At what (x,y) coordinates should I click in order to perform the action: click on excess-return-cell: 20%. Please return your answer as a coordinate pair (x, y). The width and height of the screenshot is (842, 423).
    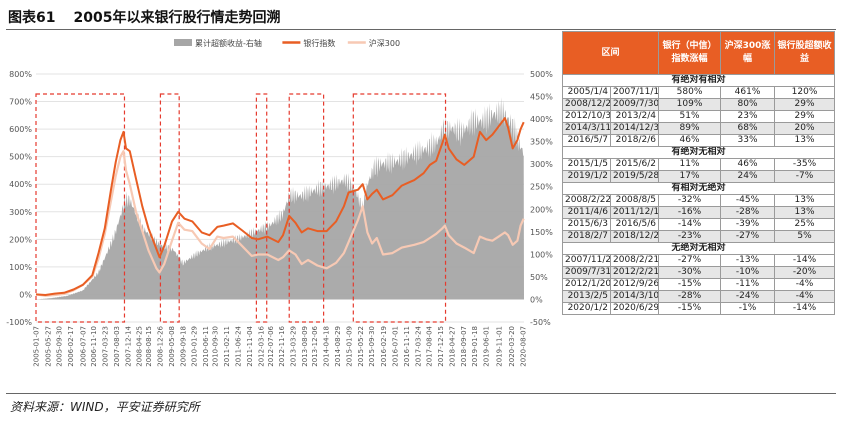
    Looking at the image, I should click on (805, 128).